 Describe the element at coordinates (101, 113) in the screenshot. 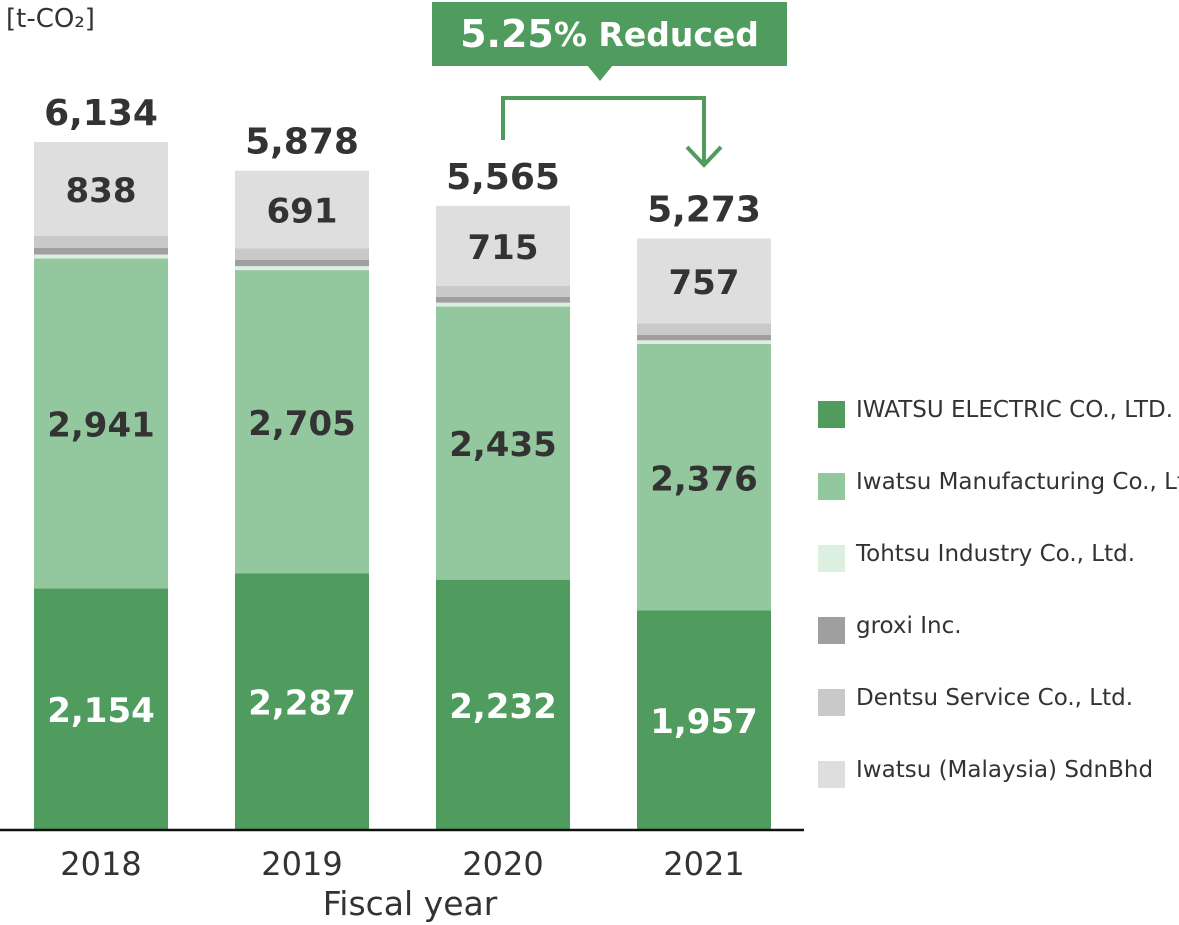

I see `total-label: 6,134` at that location.